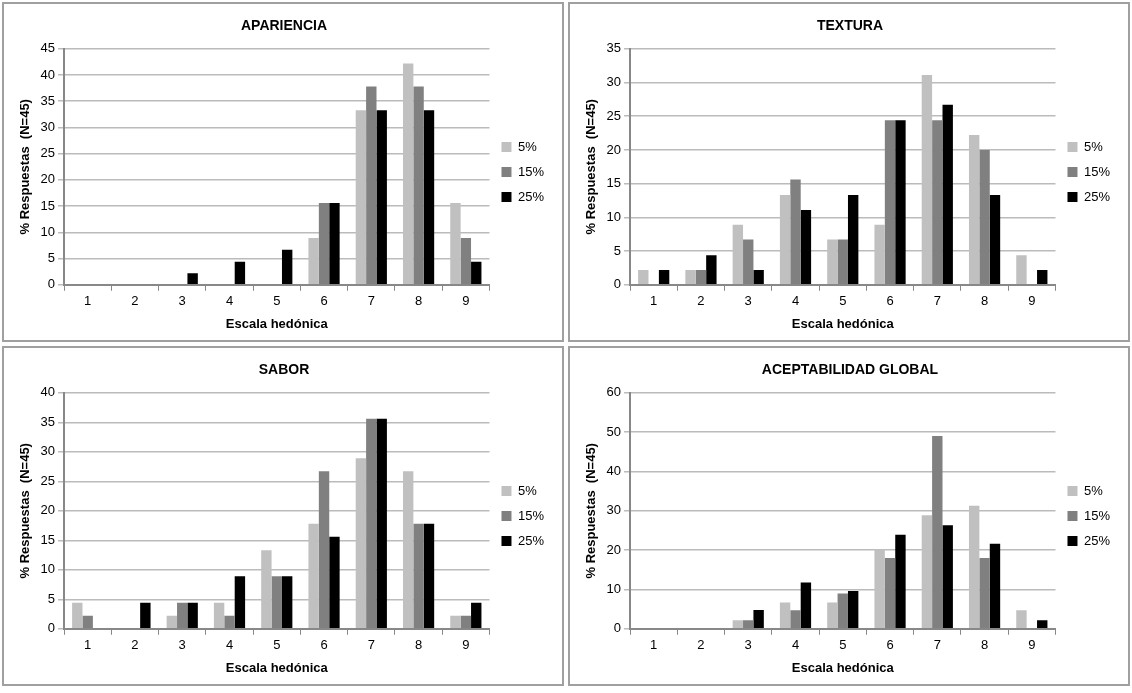 Image resolution: width=1132 pixels, height=693 pixels. I want to click on y-tick-label: 50, so click(614, 431).